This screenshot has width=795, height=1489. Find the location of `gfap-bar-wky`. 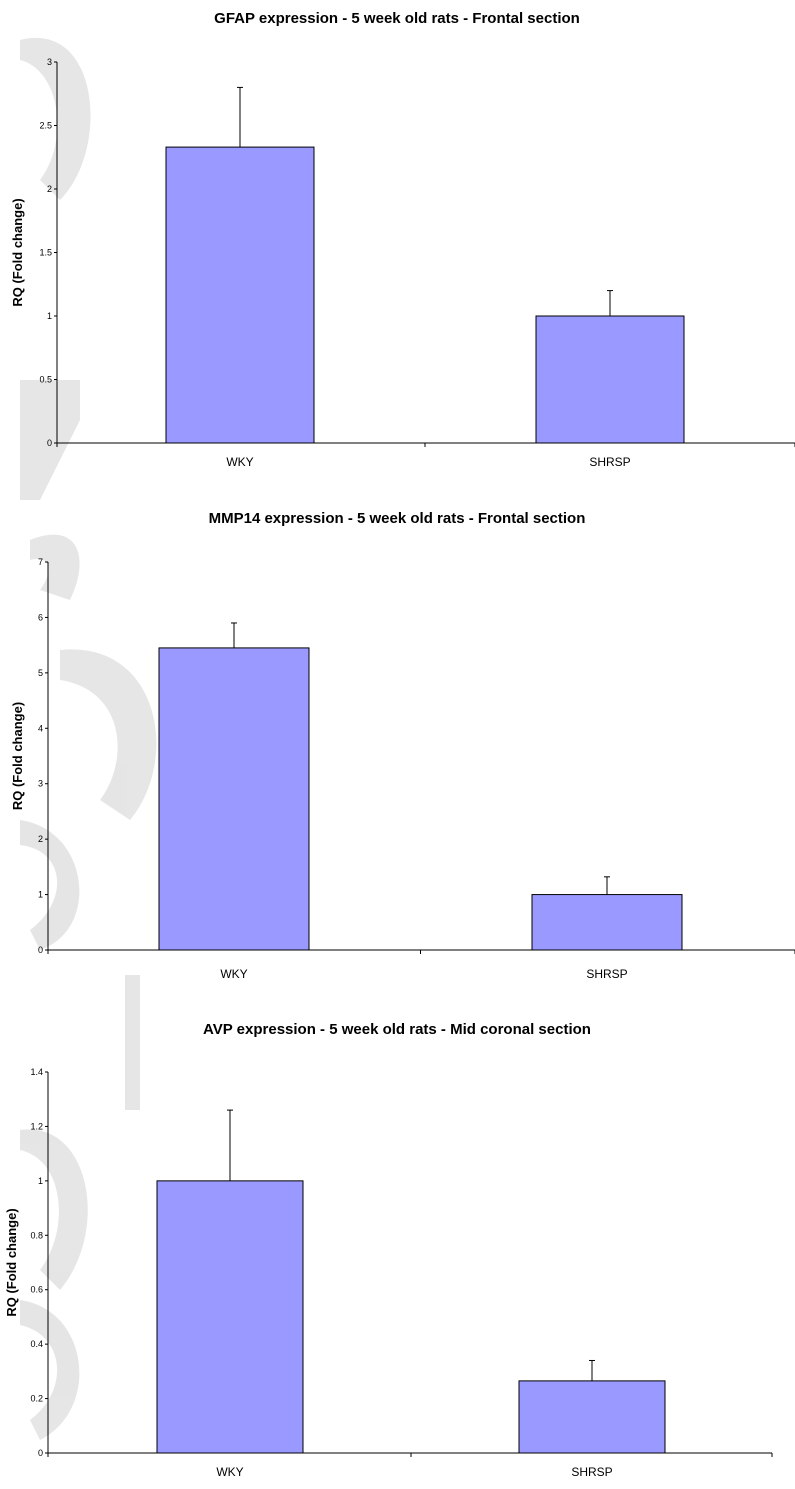

gfap-bar-wky is located at coordinates (240, 295).